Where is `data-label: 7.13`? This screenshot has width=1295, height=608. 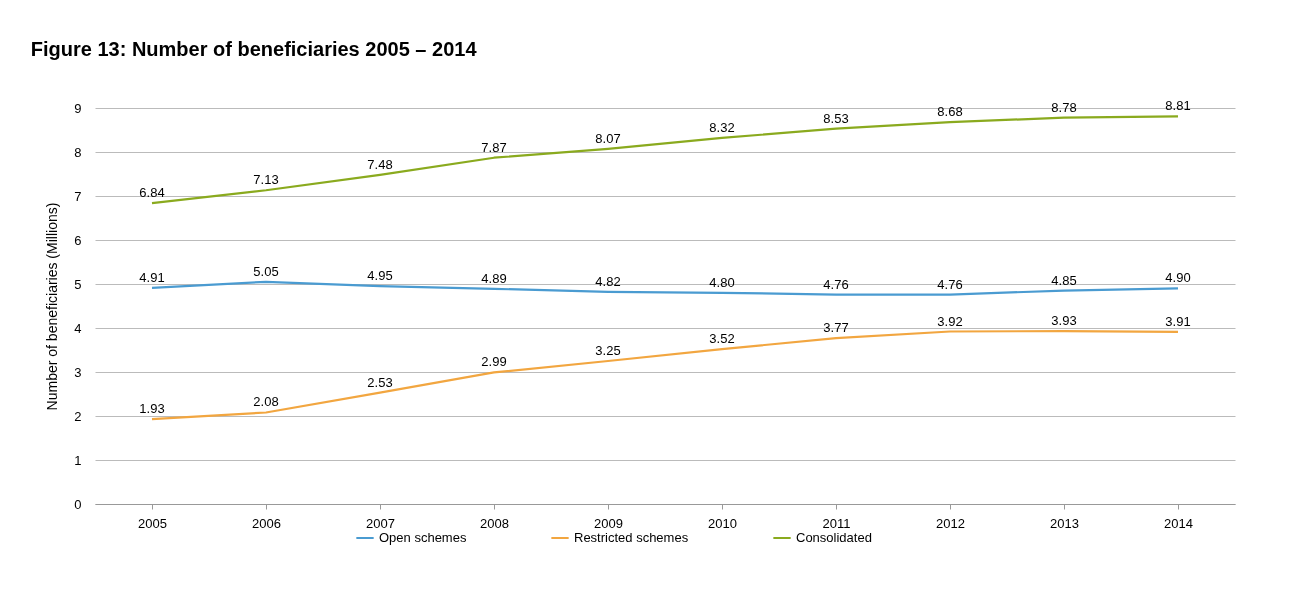
data-label: 7.13 is located at coordinates (266, 180).